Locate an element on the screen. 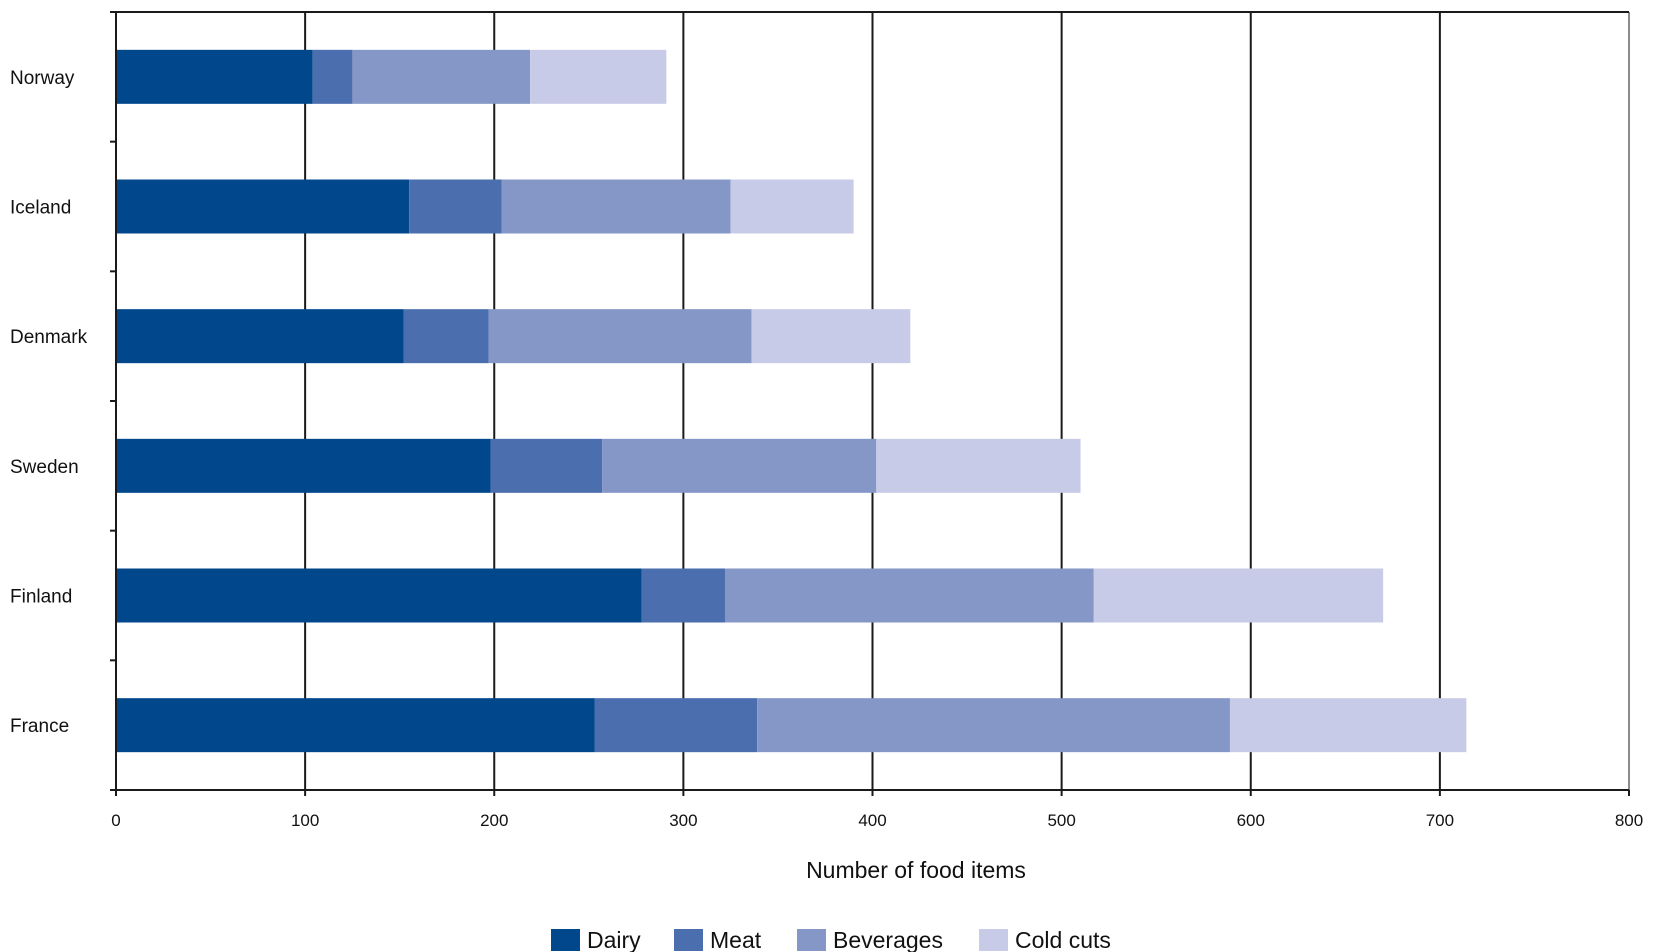  x-tick-label-300: 300 is located at coordinates (683, 820).